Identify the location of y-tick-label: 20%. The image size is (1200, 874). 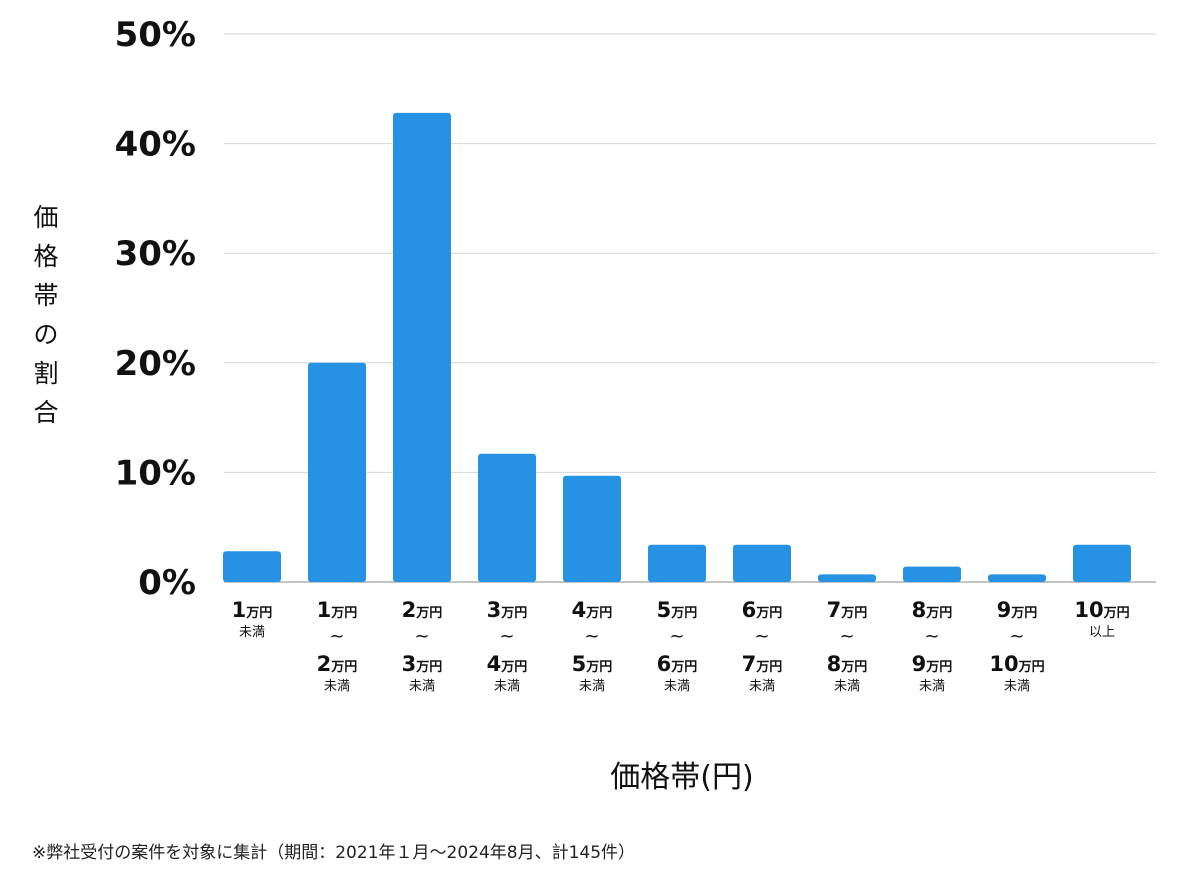
(155, 364).